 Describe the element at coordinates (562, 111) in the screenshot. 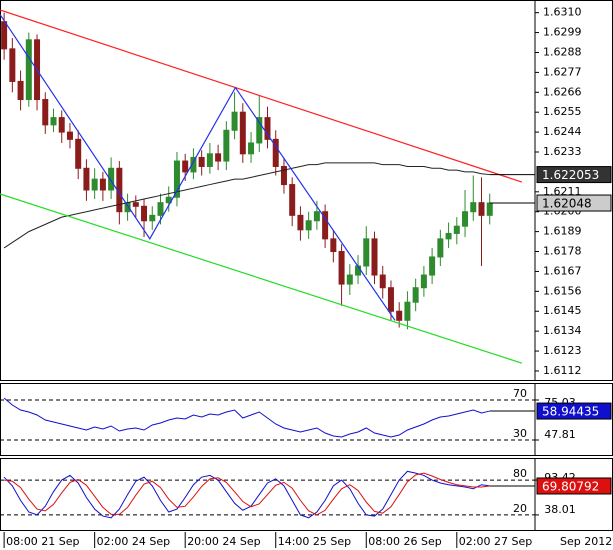

I see `y-tick-label: 1.6255` at that location.